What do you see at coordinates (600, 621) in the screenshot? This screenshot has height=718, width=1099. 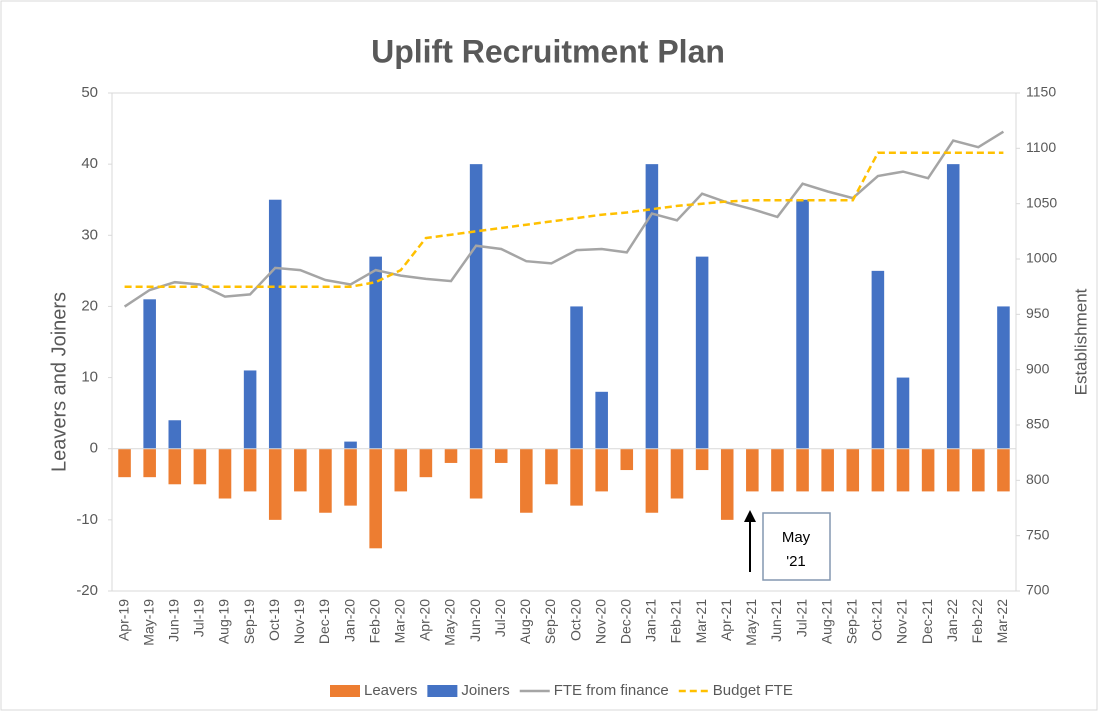 I see `x-tick-label: Nov-20` at bounding box center [600, 621].